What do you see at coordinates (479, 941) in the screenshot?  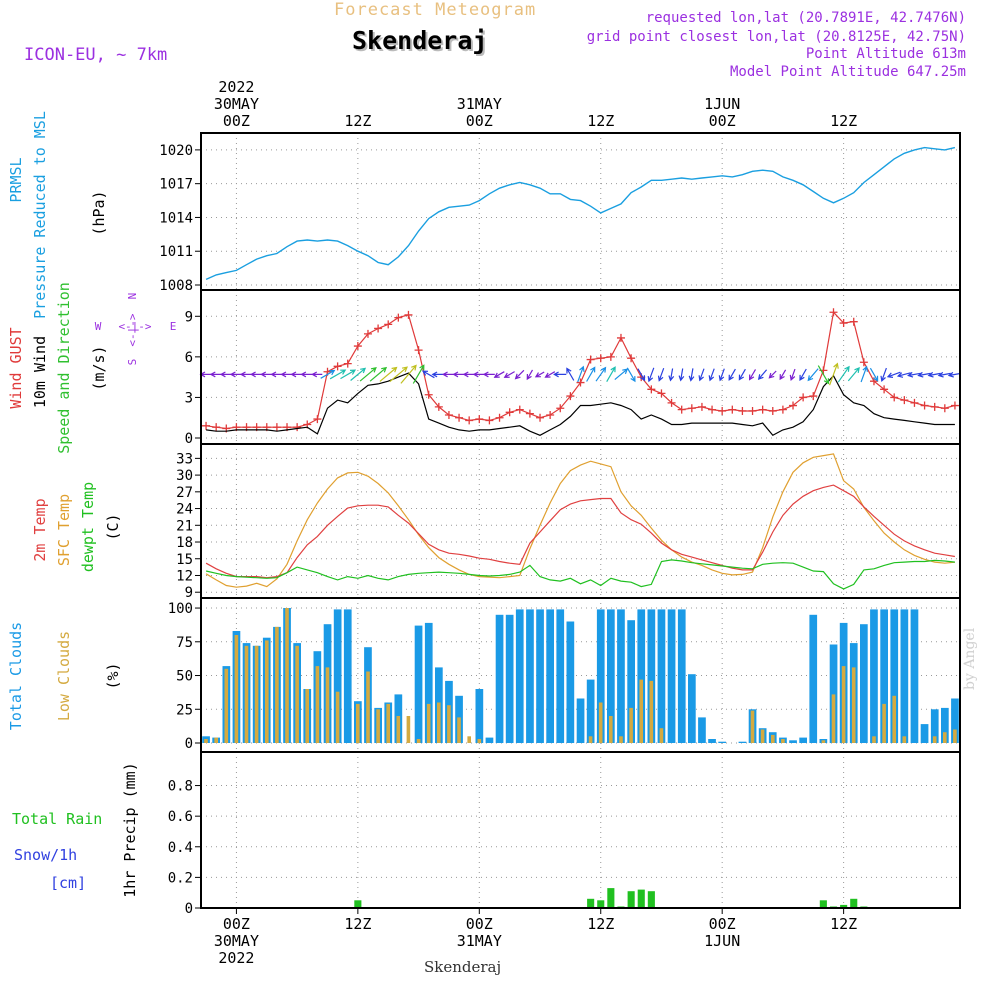 I see `time-label-bottom: 31MAY` at bounding box center [479, 941].